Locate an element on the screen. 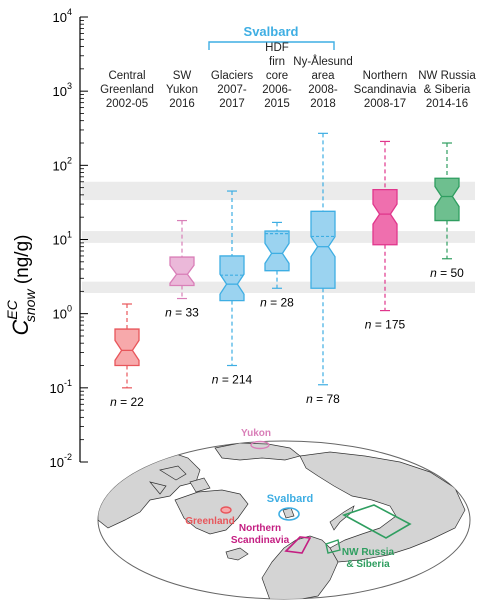  y-axis: 10⁻² 10⁻¹ 10⁰ 10¹ 10² 10³ 10⁴ is located at coordinates (69, 238).